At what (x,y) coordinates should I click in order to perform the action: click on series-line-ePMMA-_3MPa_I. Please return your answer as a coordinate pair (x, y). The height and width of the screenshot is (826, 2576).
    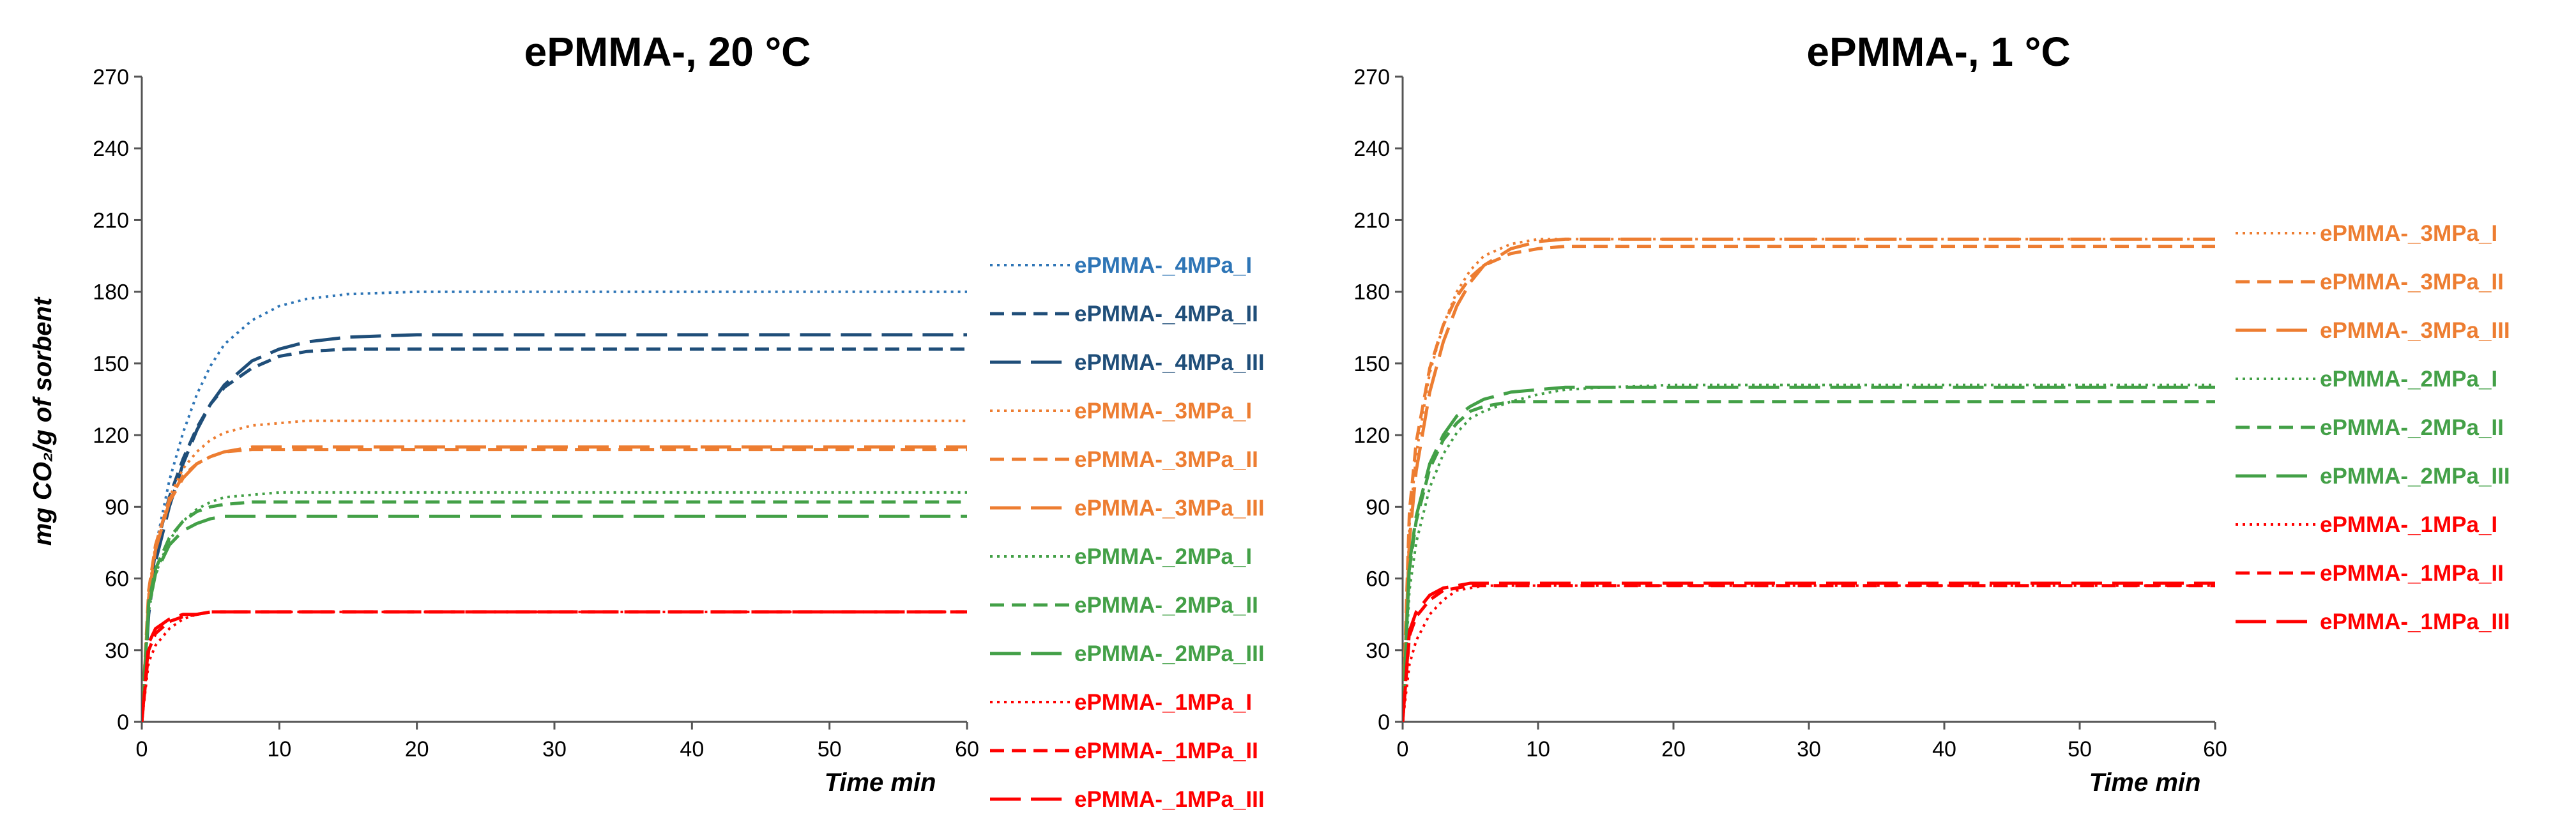
    Looking at the image, I should click on (554, 570).